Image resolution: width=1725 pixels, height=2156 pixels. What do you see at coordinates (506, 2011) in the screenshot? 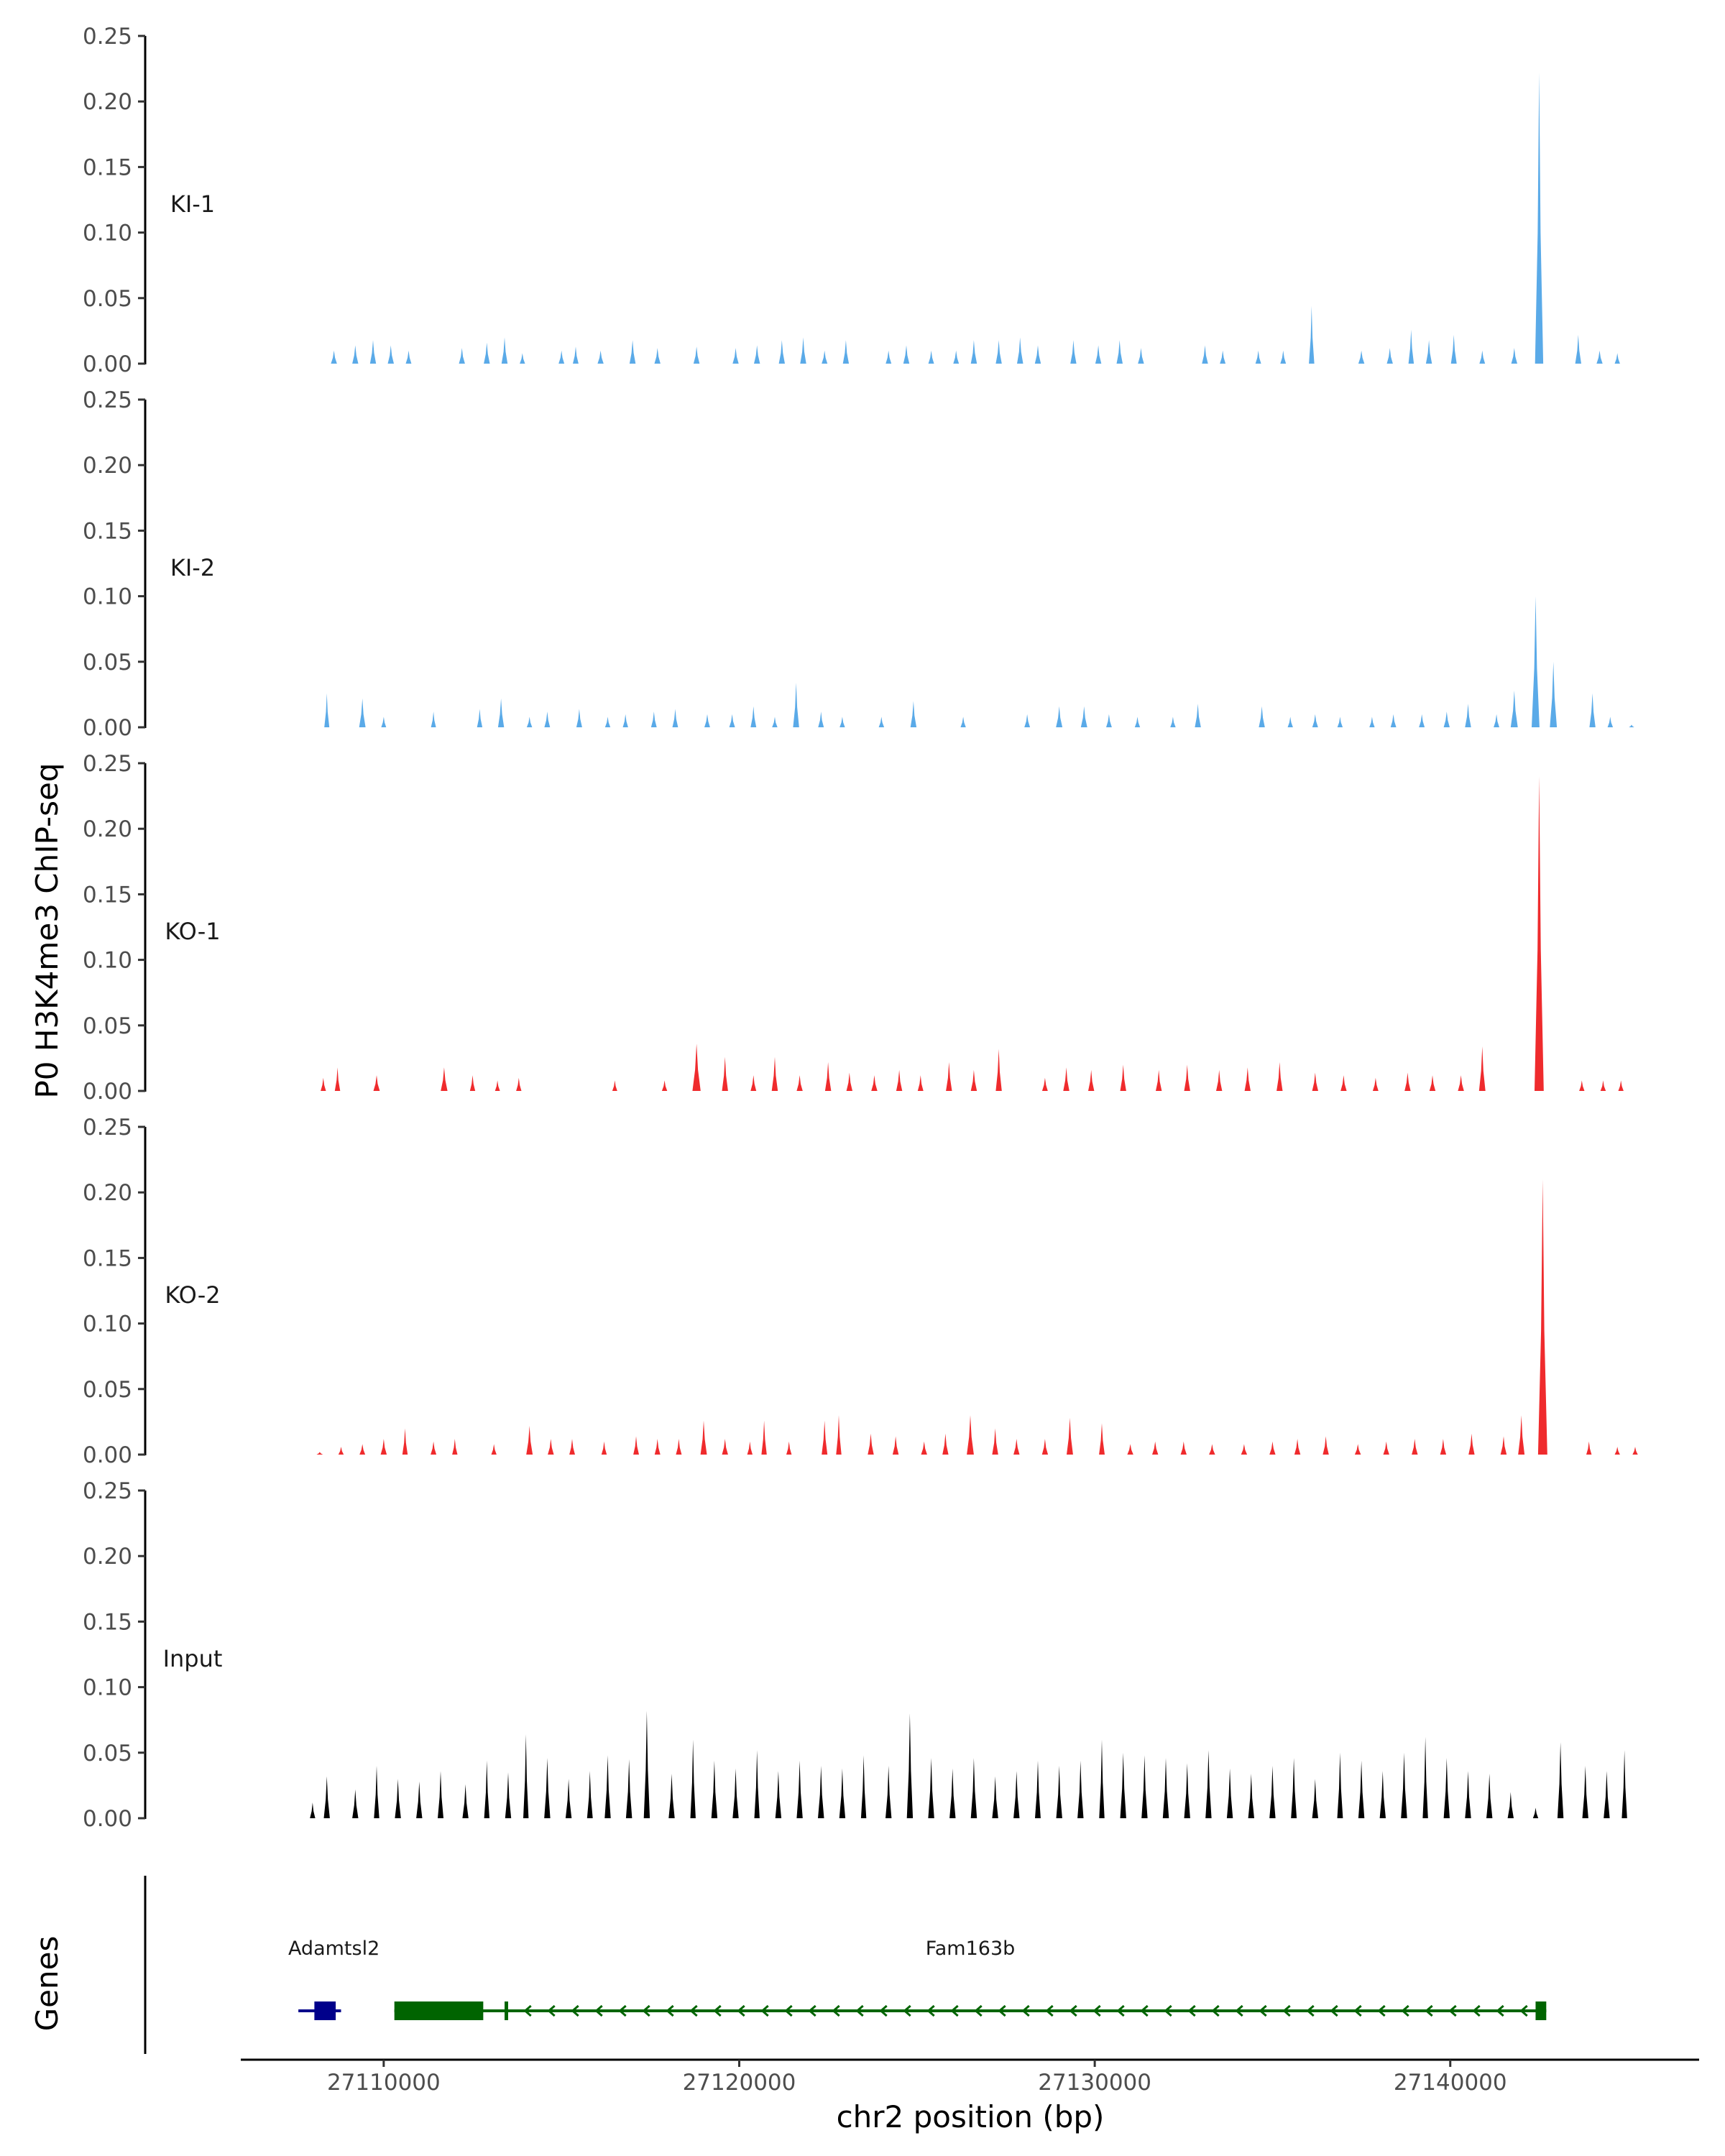
I see `gene-exon` at bounding box center [506, 2011].